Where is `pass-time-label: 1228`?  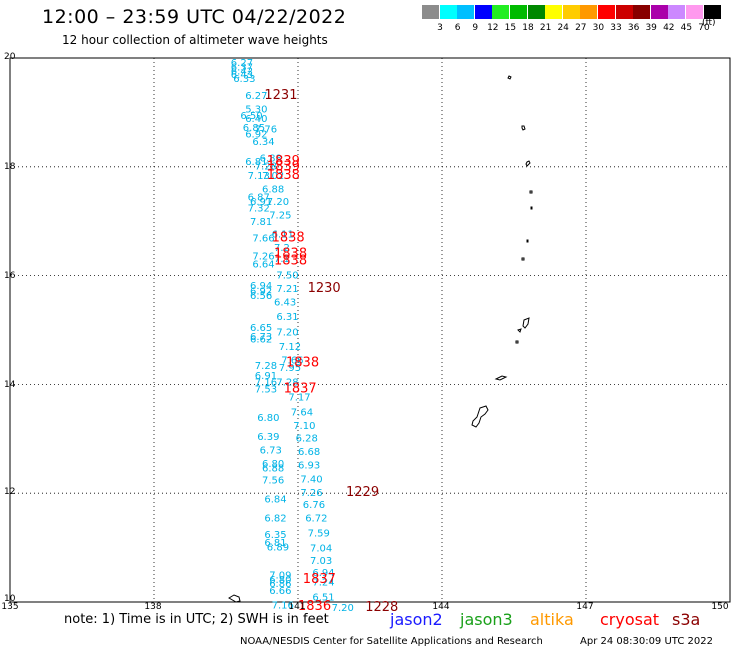
pass-time-label: 1228 is located at coordinates (381, 607).